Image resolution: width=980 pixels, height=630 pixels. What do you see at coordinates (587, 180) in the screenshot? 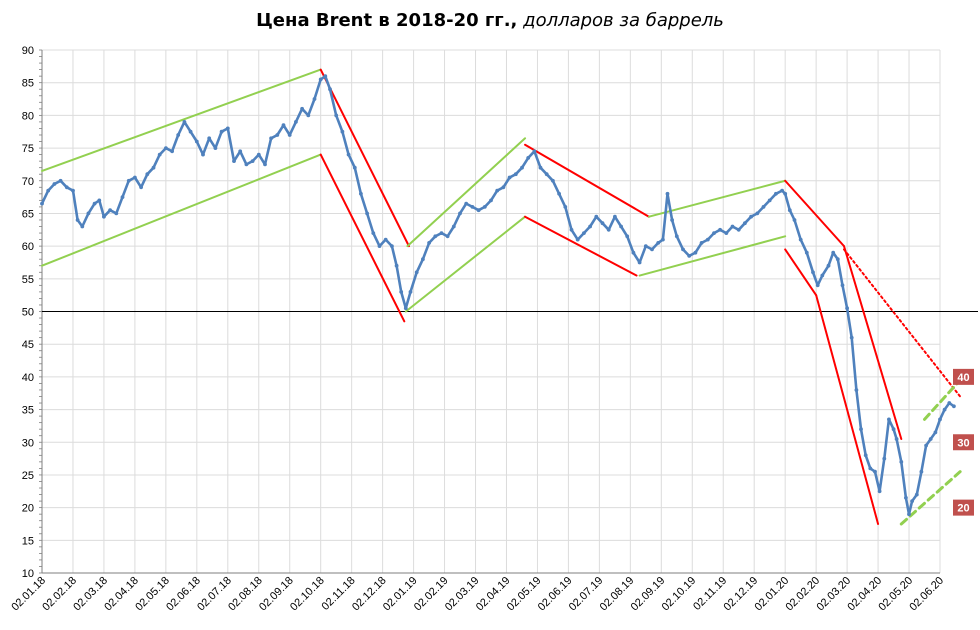
I see `trend-line-red-upper` at bounding box center [587, 180].